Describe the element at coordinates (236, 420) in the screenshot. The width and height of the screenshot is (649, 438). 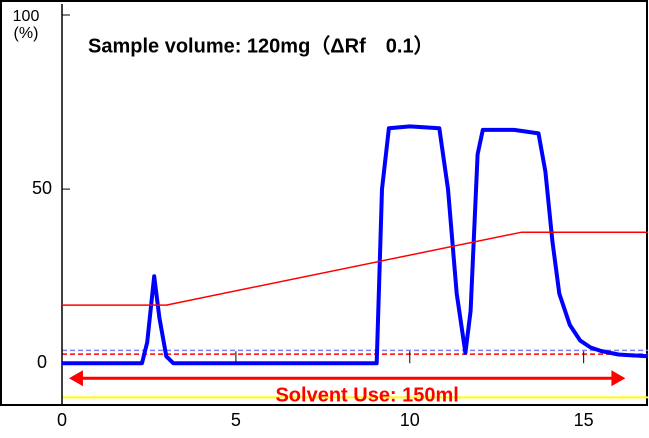
I see `x-tick-label: 5` at that location.